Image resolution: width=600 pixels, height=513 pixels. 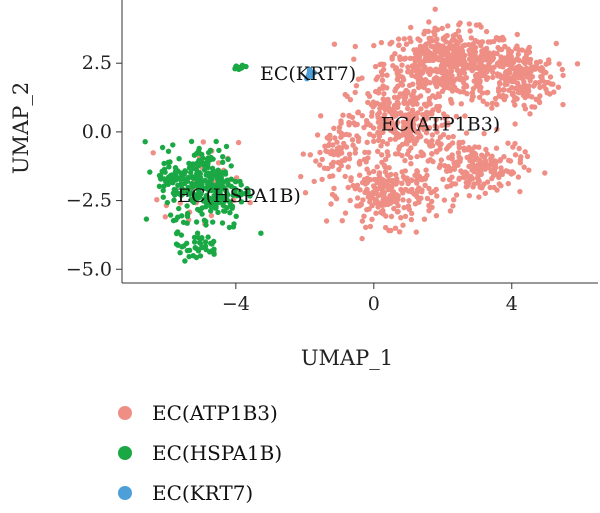 I want to click on legend-label-atp1b3: EC(ATP1B3), so click(x=215, y=413).